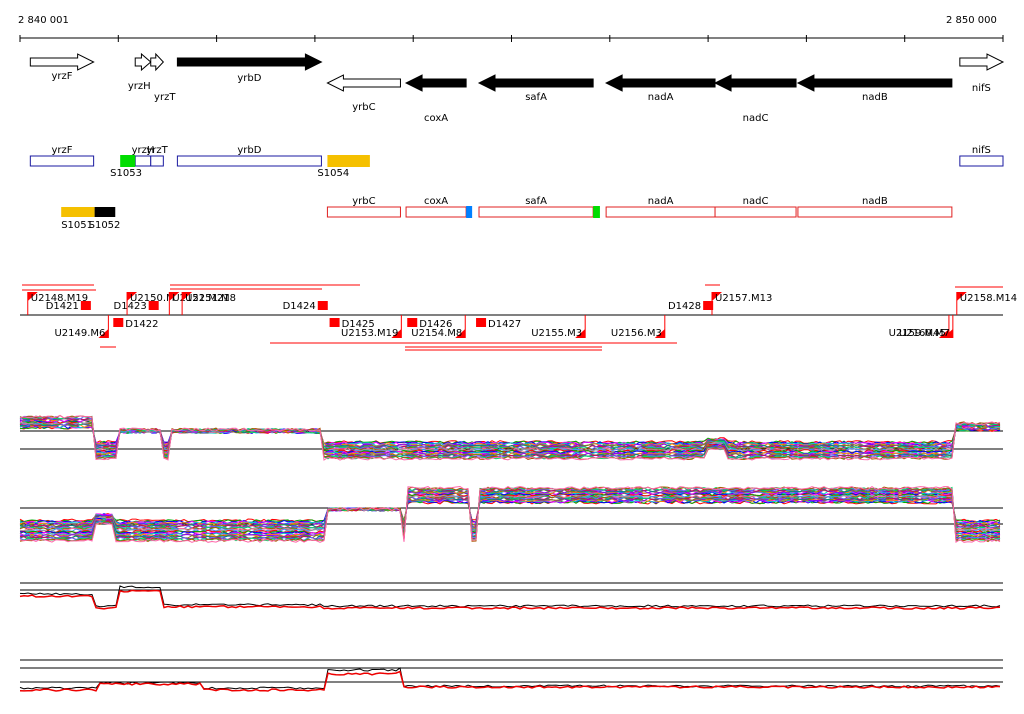 The width and height of the screenshot is (1024, 714). Describe the element at coordinates (981, 88) in the screenshot. I see `gene-label-nifS: nifS` at that location.